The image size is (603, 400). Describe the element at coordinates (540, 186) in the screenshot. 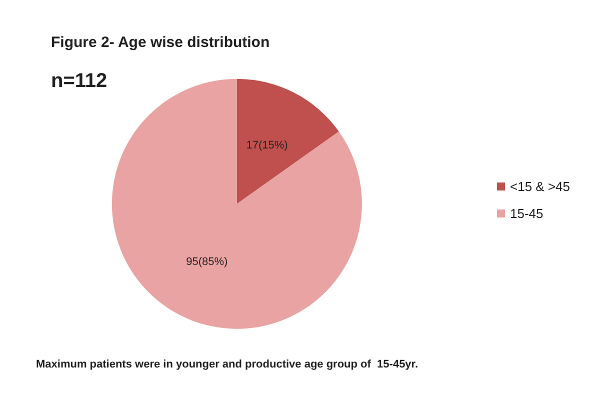

I see `legend-label: <15 & >45` at that location.